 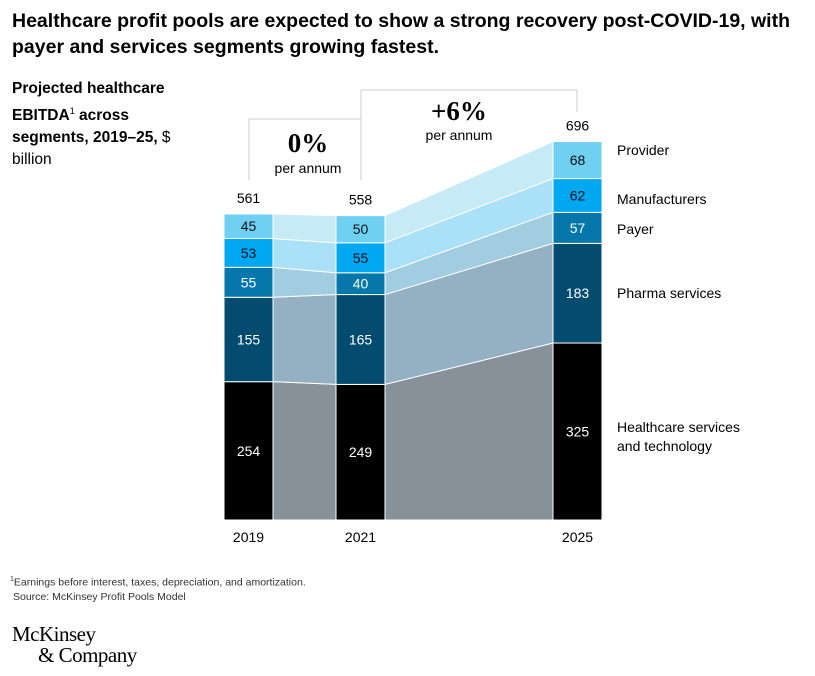 I want to click on source: Source: McKinsey Profit Pools Model, so click(x=99, y=596).